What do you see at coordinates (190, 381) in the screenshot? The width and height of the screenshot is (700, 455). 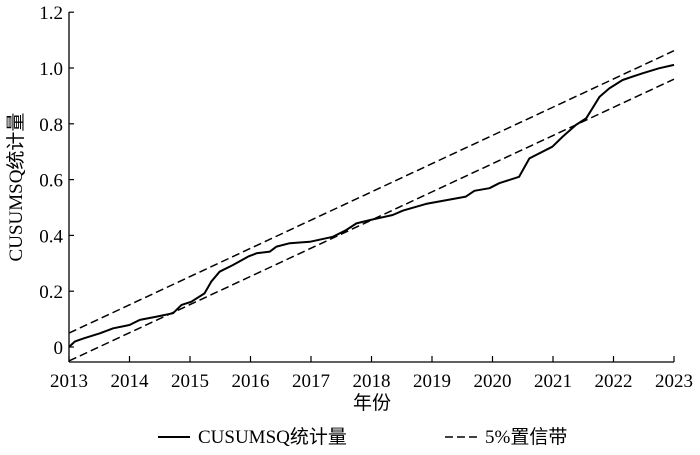 I see `x-tick-label: 2015` at bounding box center [190, 381].